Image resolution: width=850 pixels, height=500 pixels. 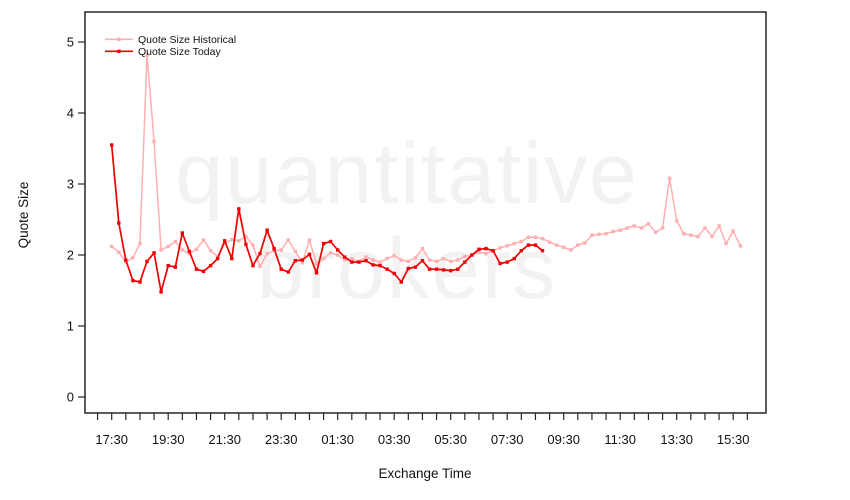 I want to click on x-tick-label: 17:30, so click(x=111, y=439).